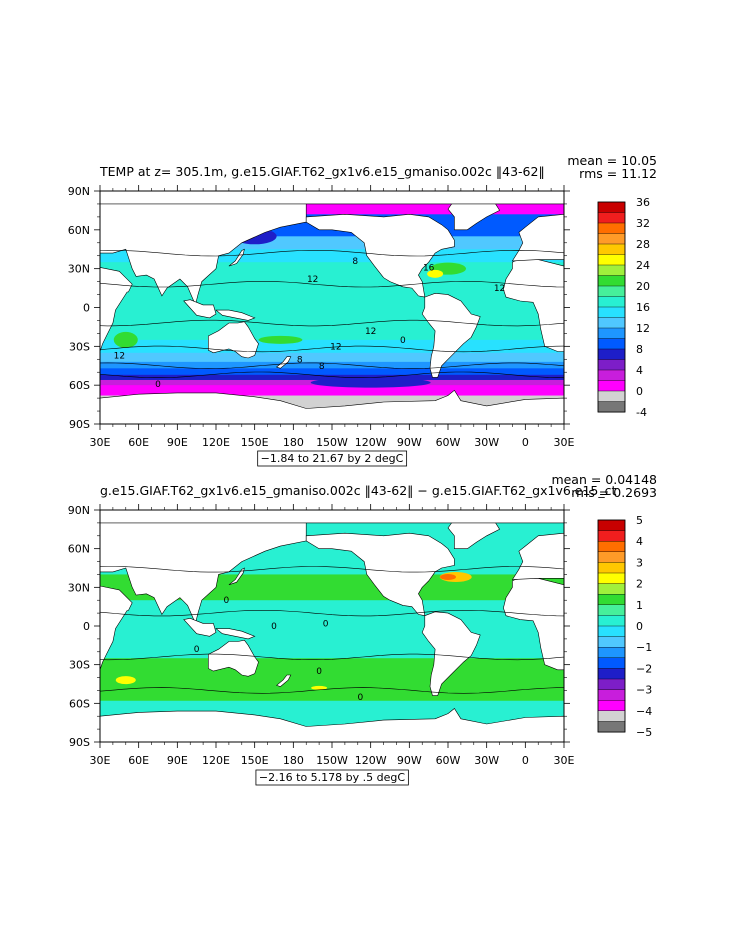 The height and width of the screenshot is (945, 733). What do you see at coordinates (197, 650) in the screenshot?
I see `contour-label-6: 0` at bounding box center [197, 650].